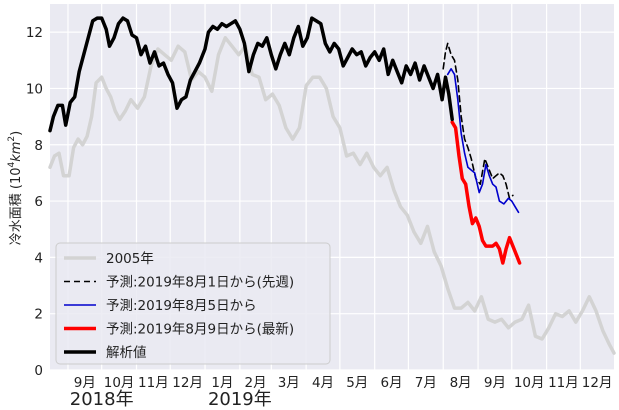 The height and width of the screenshot is (410, 619). I want to click on y-axis-label-exponent: 4, so click(12, 165).